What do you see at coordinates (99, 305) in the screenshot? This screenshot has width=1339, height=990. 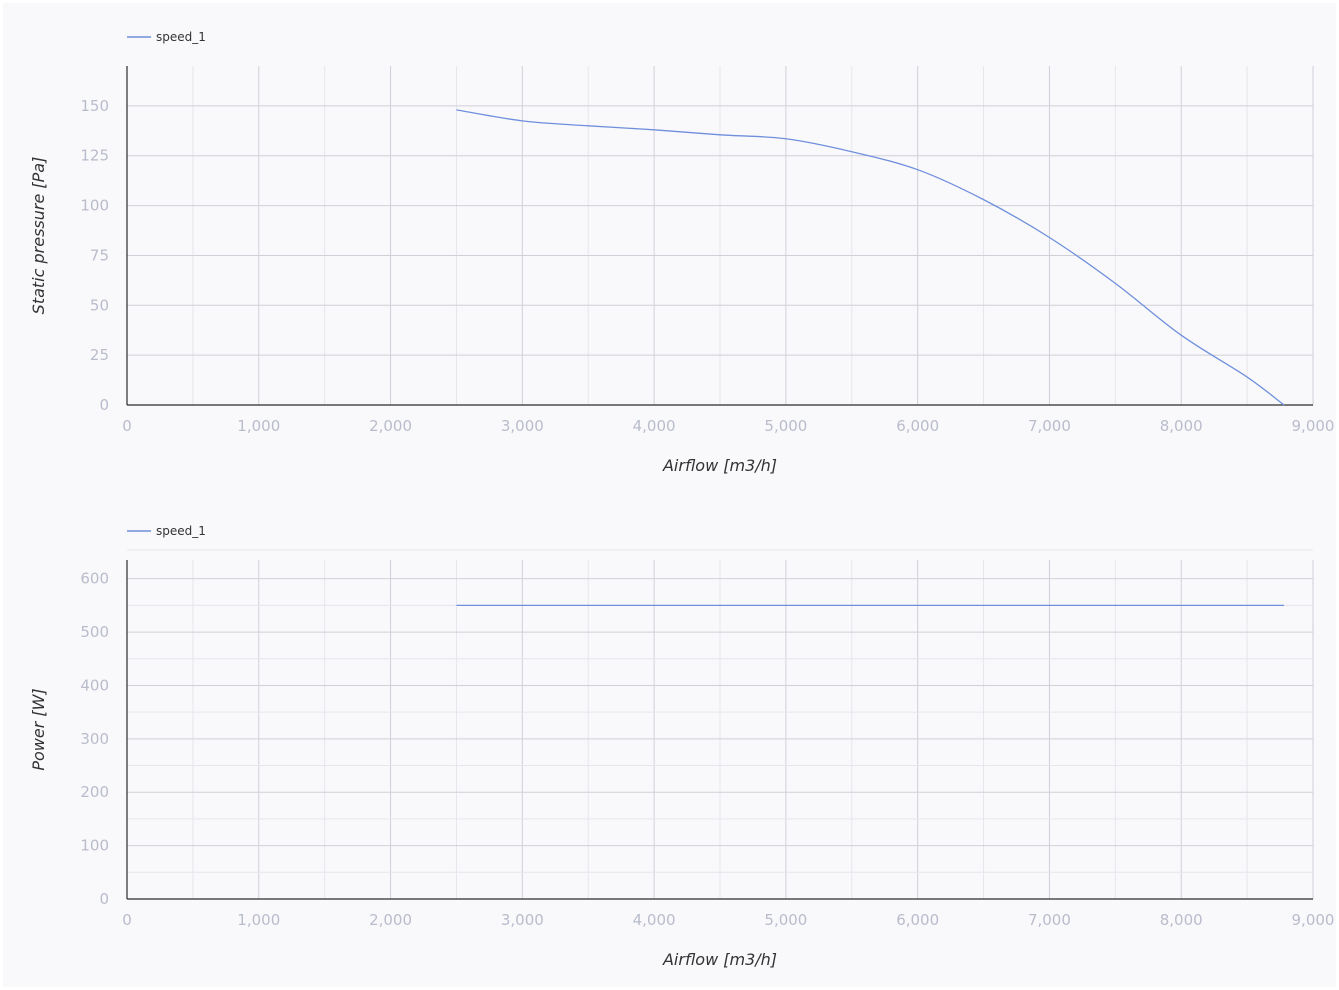 I see `y-tick-label: 50` at bounding box center [99, 305].